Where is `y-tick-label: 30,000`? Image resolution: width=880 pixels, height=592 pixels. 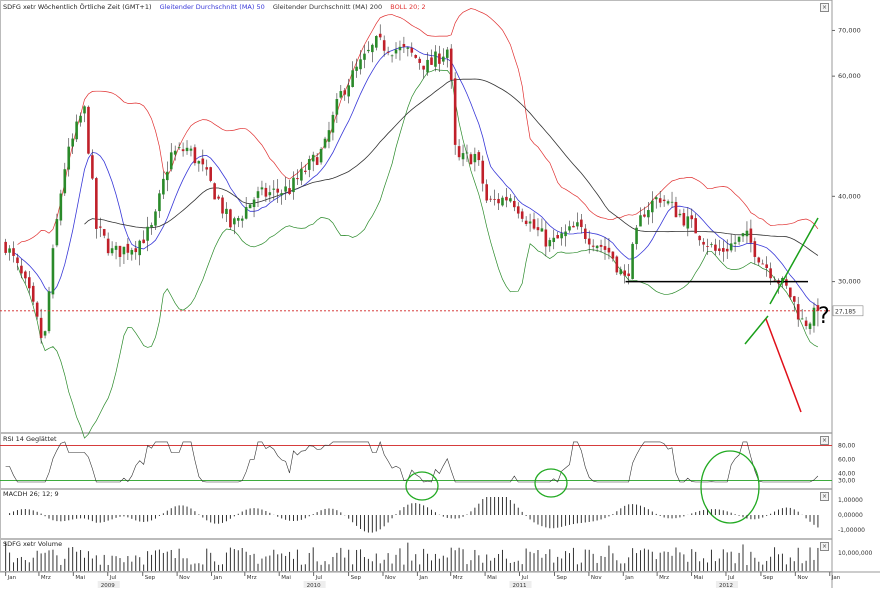 y-tick-label: 30,000 is located at coordinates (849, 282).